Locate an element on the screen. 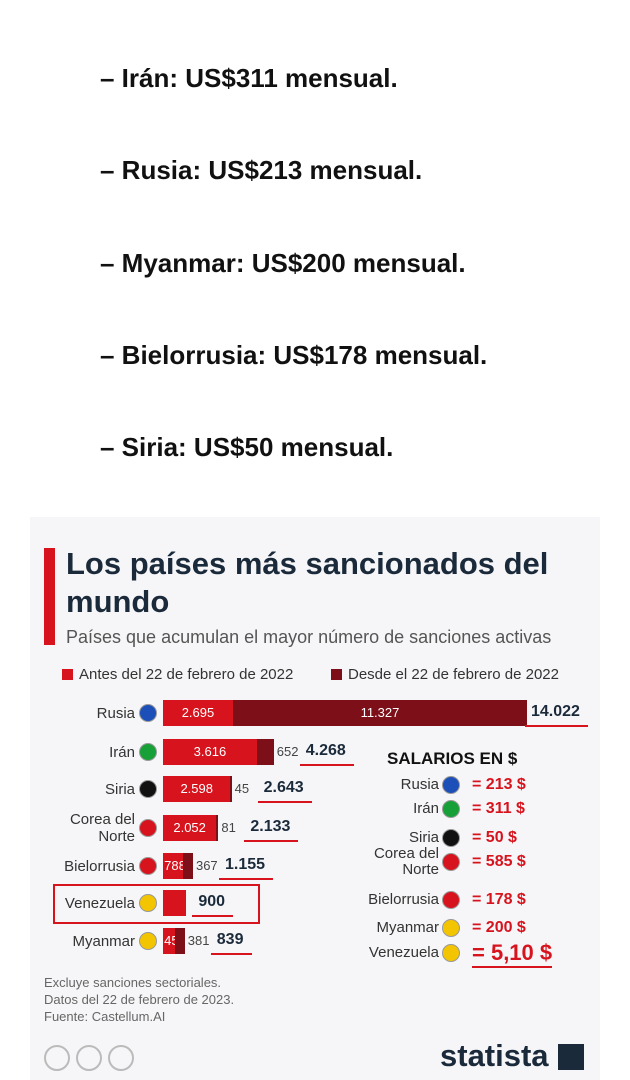  brand: statista is located at coordinates (494, 1055).